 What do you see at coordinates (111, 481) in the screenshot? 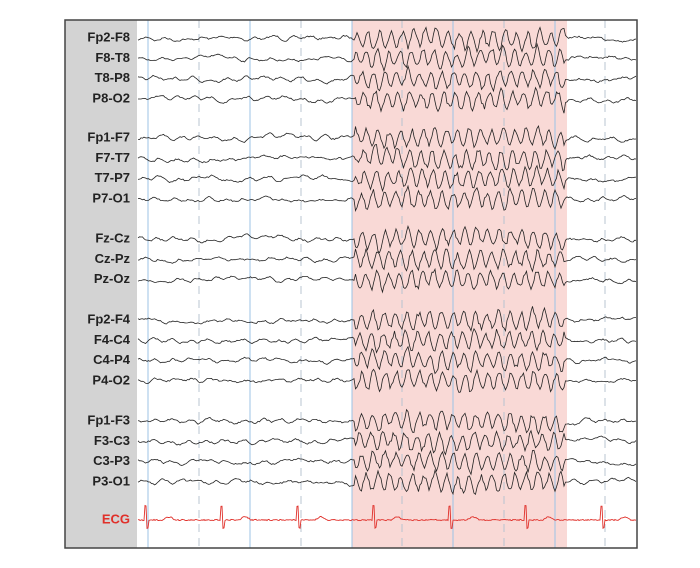
I see `channel-label: P3-O1` at bounding box center [111, 481].